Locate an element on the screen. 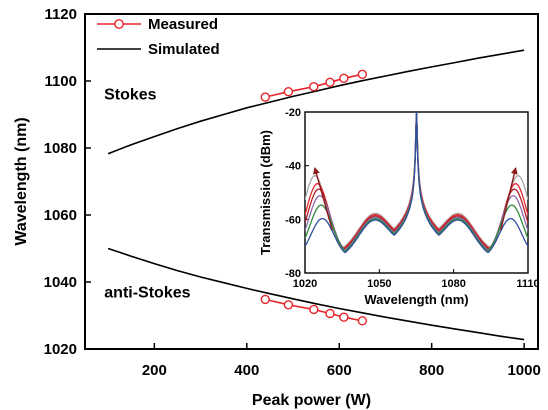 The width and height of the screenshot is (548, 410). y-axis-label: Wavelength (nm) is located at coordinates (21, 181).